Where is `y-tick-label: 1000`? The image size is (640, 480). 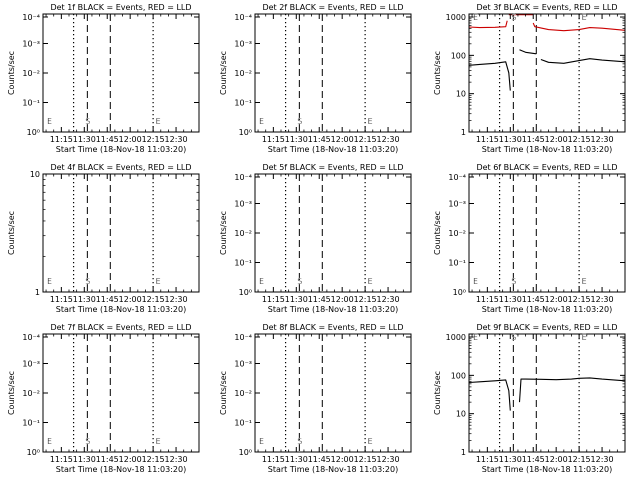 y-tick-label: 1000 is located at coordinates (456, 17).